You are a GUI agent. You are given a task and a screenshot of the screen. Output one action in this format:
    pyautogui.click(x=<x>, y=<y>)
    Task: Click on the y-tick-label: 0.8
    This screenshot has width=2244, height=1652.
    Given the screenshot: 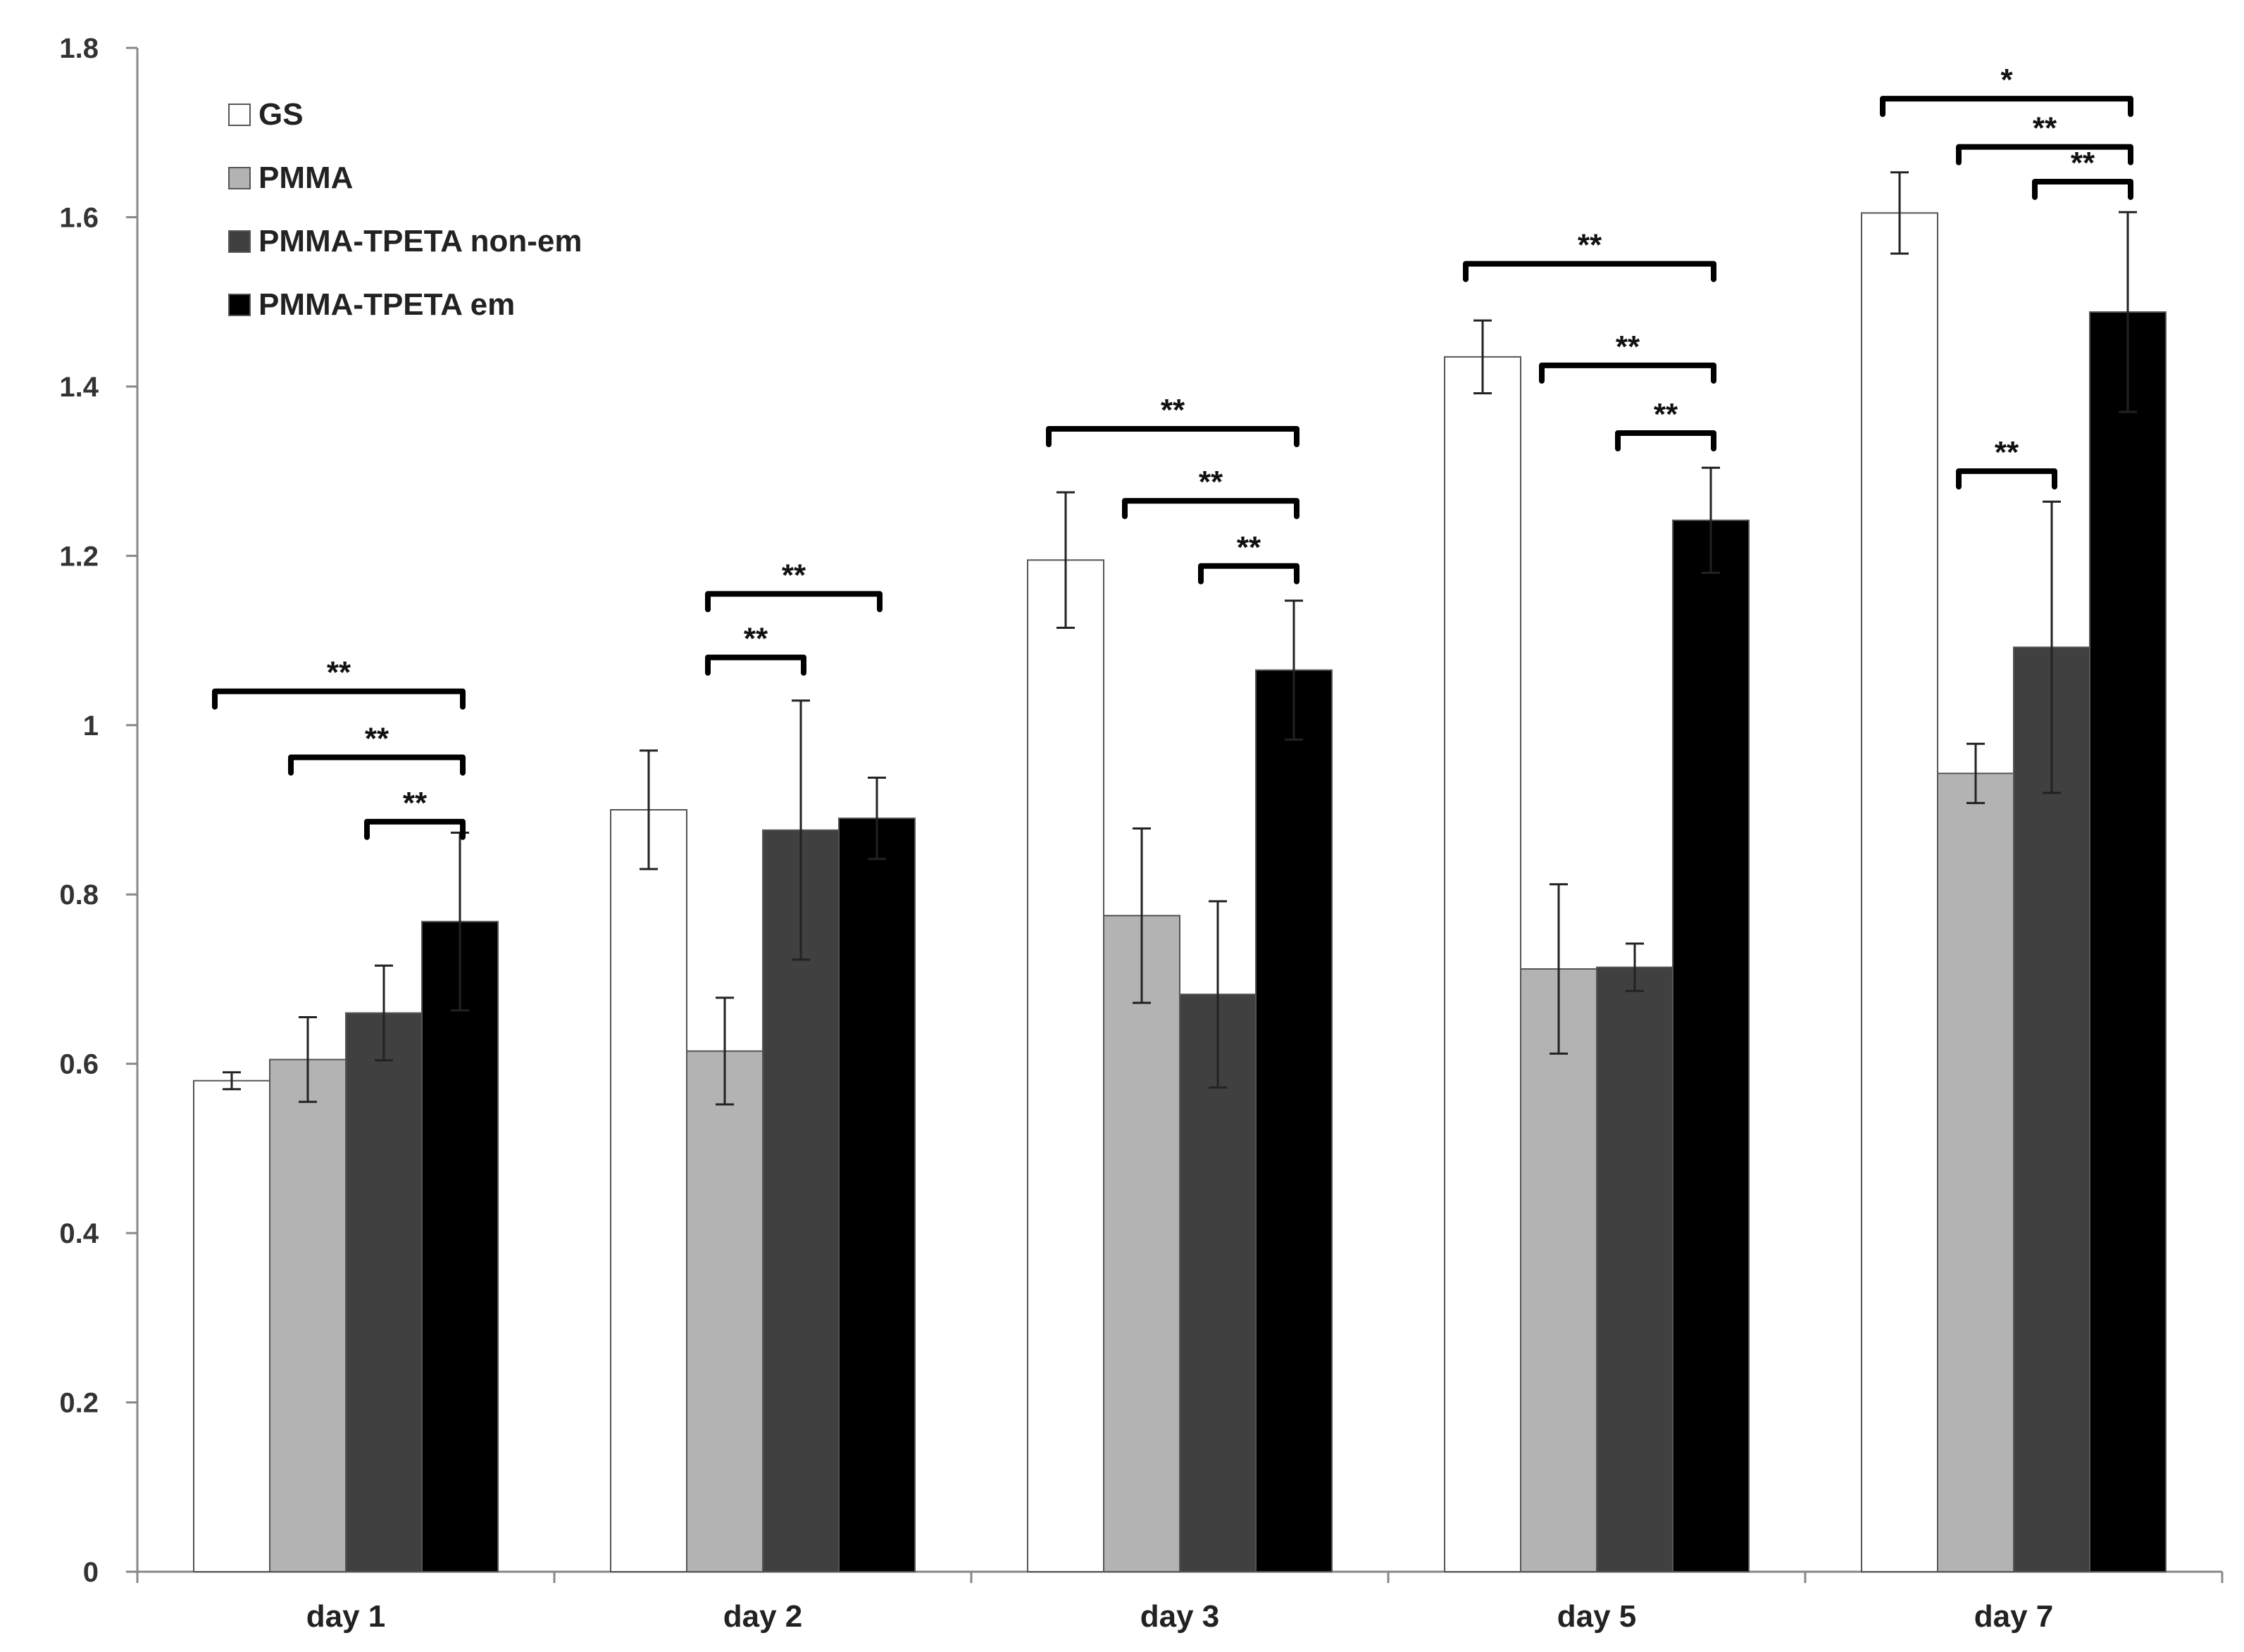 What is the action you would take?
    pyautogui.click(x=79, y=895)
    